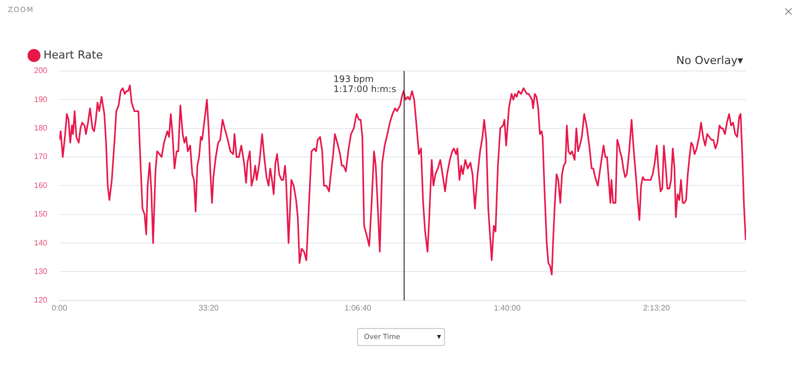 The image size is (800, 379). Describe the element at coordinates (364, 85) in the screenshot. I see `annotation: 193 bpm 1:17:00 h:m:s` at that location.